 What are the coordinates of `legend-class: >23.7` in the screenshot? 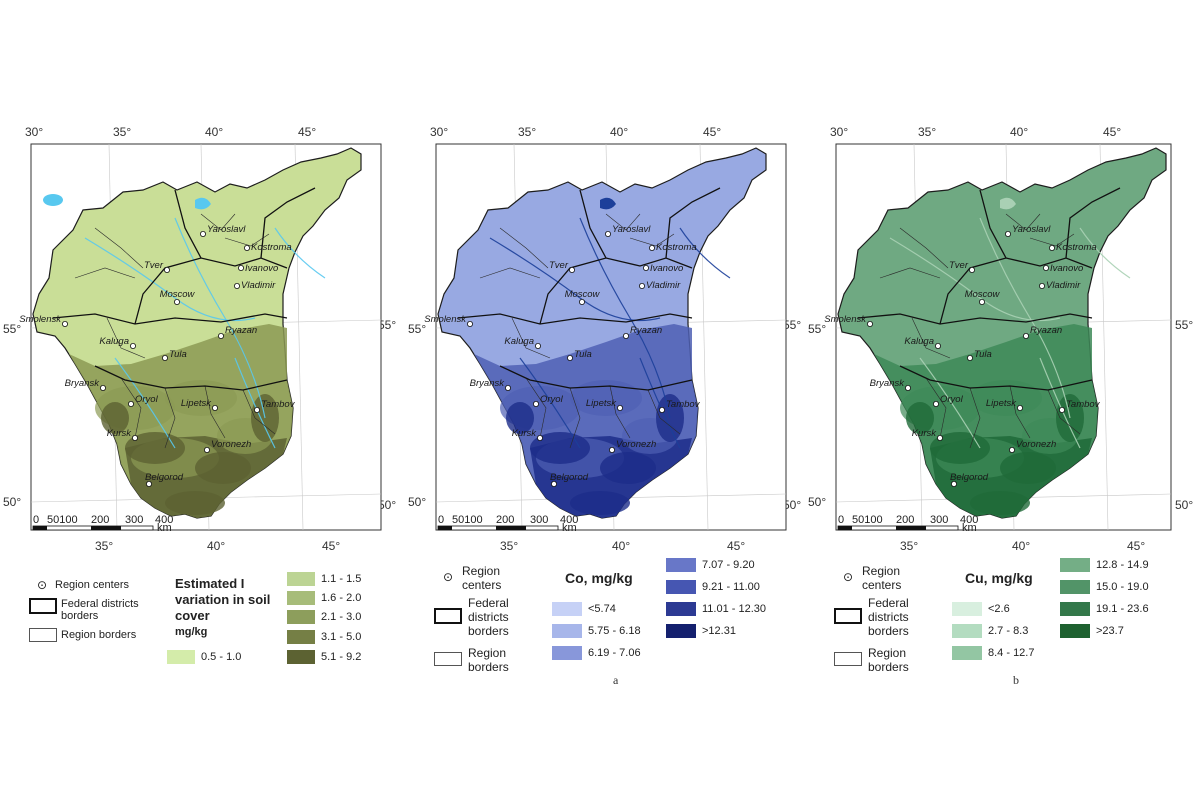 It's located at (1092, 631).